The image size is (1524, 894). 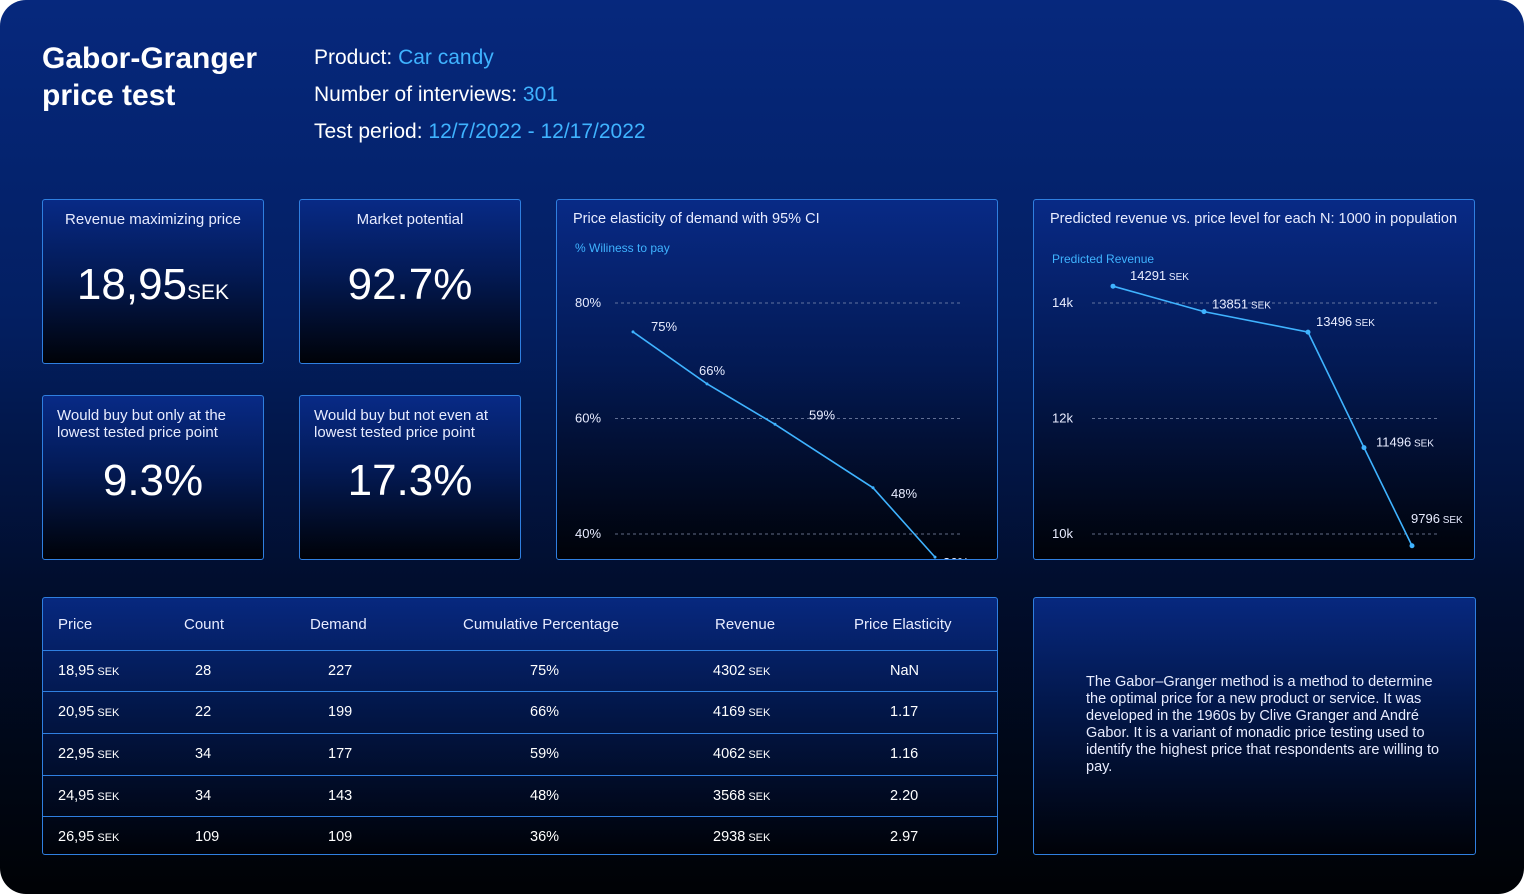 I want to click on kpi-value: 9.3%, so click(x=153, y=480).